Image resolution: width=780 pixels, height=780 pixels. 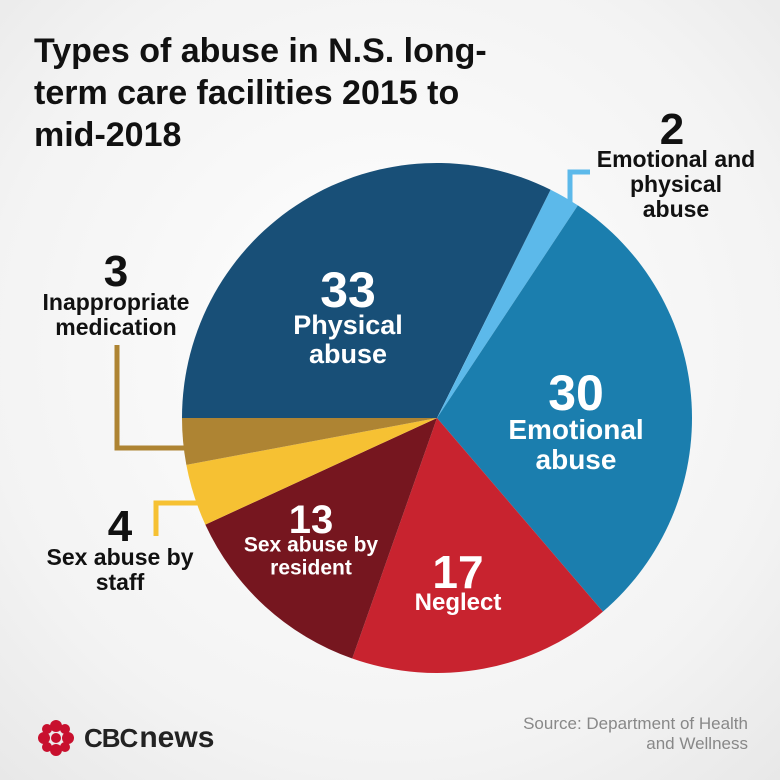 I want to click on logo: CBC news, so click(x=125, y=738).